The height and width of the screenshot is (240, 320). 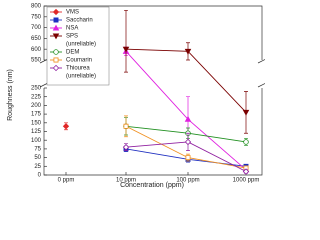 I want to click on legend-label: Coumarin, so click(x=79, y=61).